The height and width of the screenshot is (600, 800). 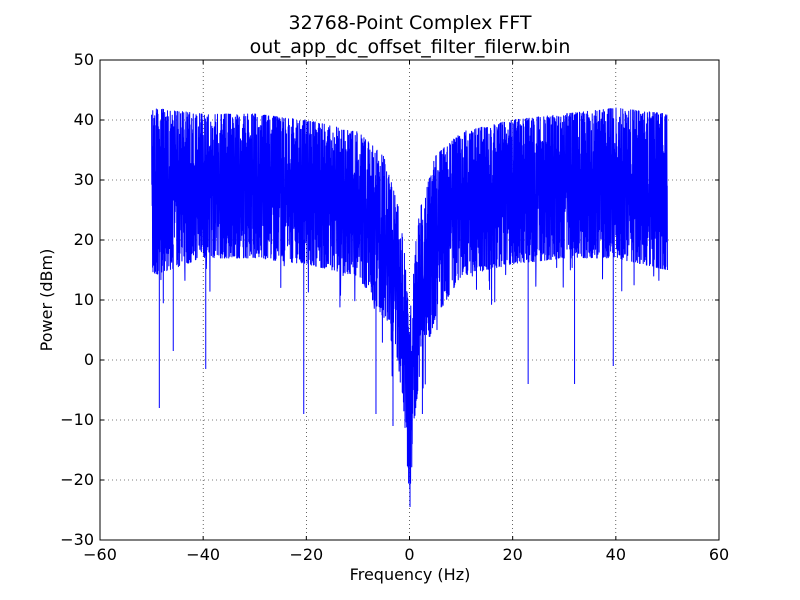 What do you see at coordinates (77, 419) in the screenshot?
I see `y-tick-label: −10` at bounding box center [77, 419].